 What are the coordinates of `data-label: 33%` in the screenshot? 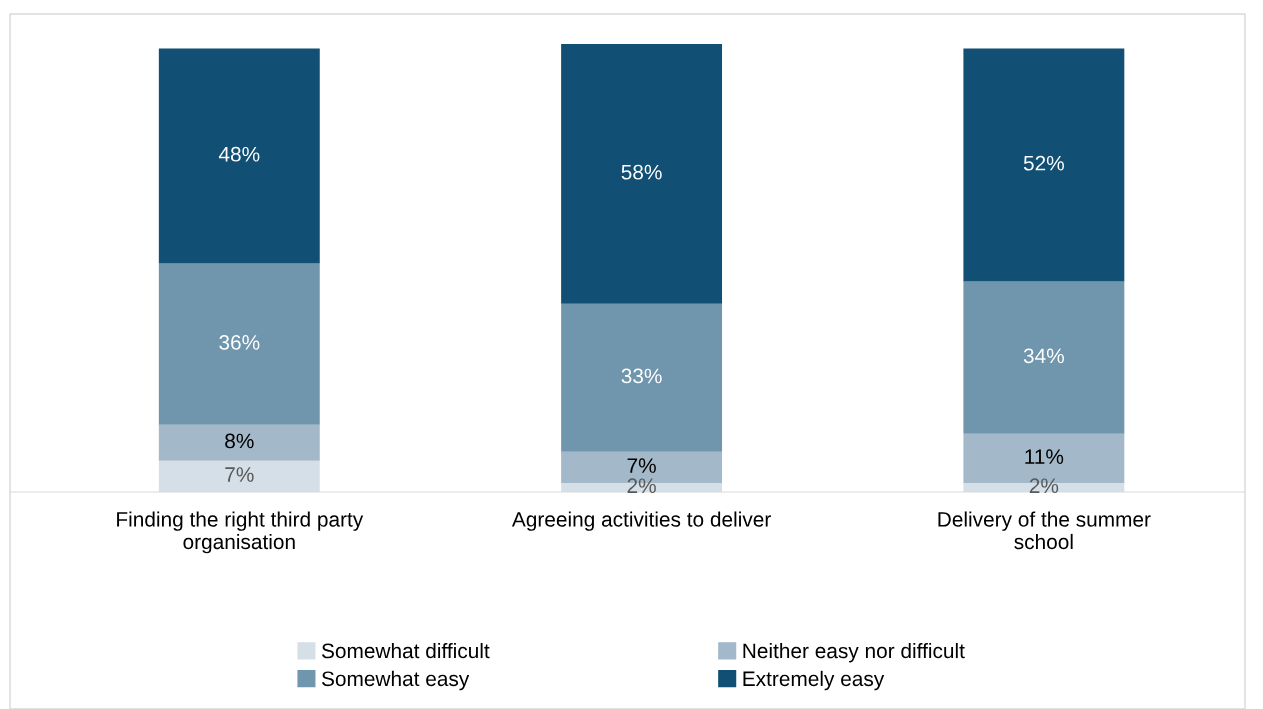 It's located at (641, 376).